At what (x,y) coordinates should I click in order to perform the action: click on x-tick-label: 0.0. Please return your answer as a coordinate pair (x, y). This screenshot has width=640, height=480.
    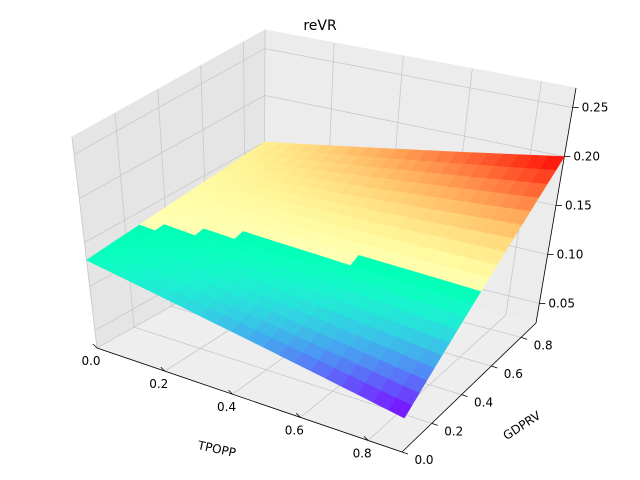
    Looking at the image, I should click on (90, 361).